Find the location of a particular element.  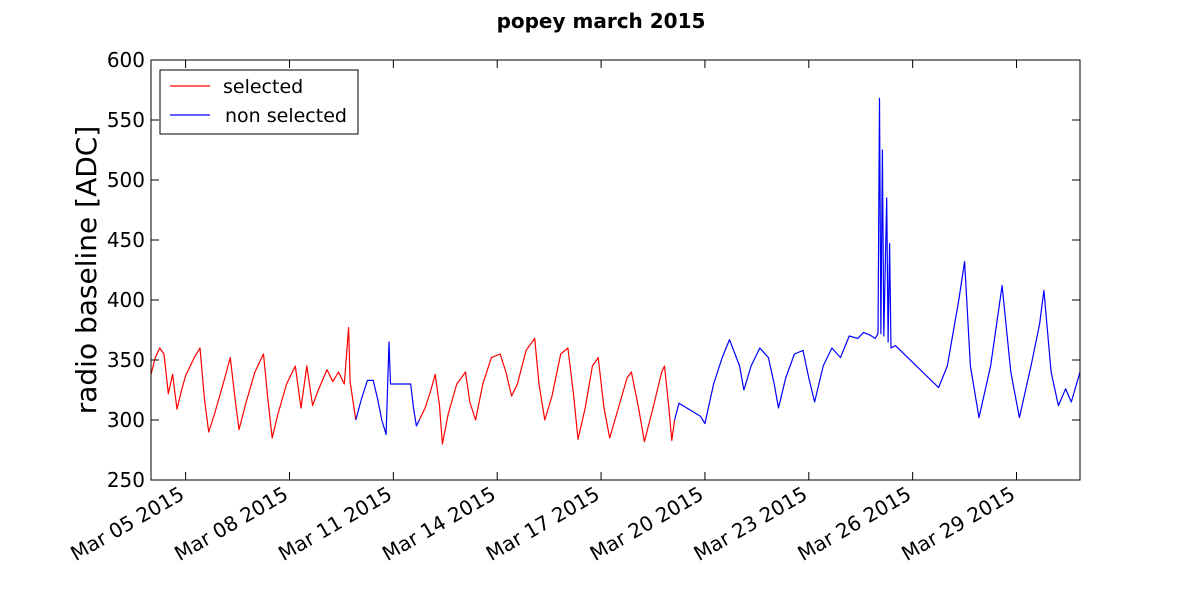

legend-label-selected: selected is located at coordinates (263, 87).